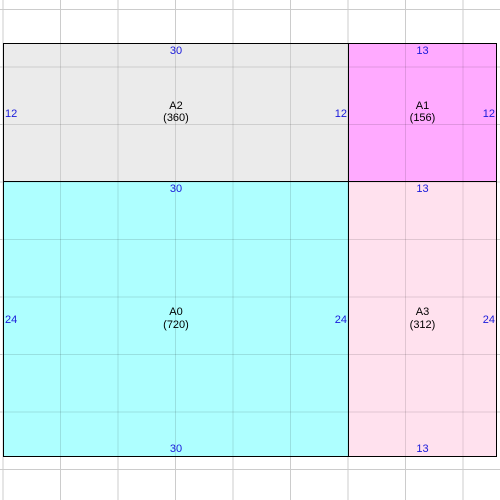 Image resolution: width=500 pixels, height=500 pixels. I want to click on region-a1-name: A1, so click(422, 106).